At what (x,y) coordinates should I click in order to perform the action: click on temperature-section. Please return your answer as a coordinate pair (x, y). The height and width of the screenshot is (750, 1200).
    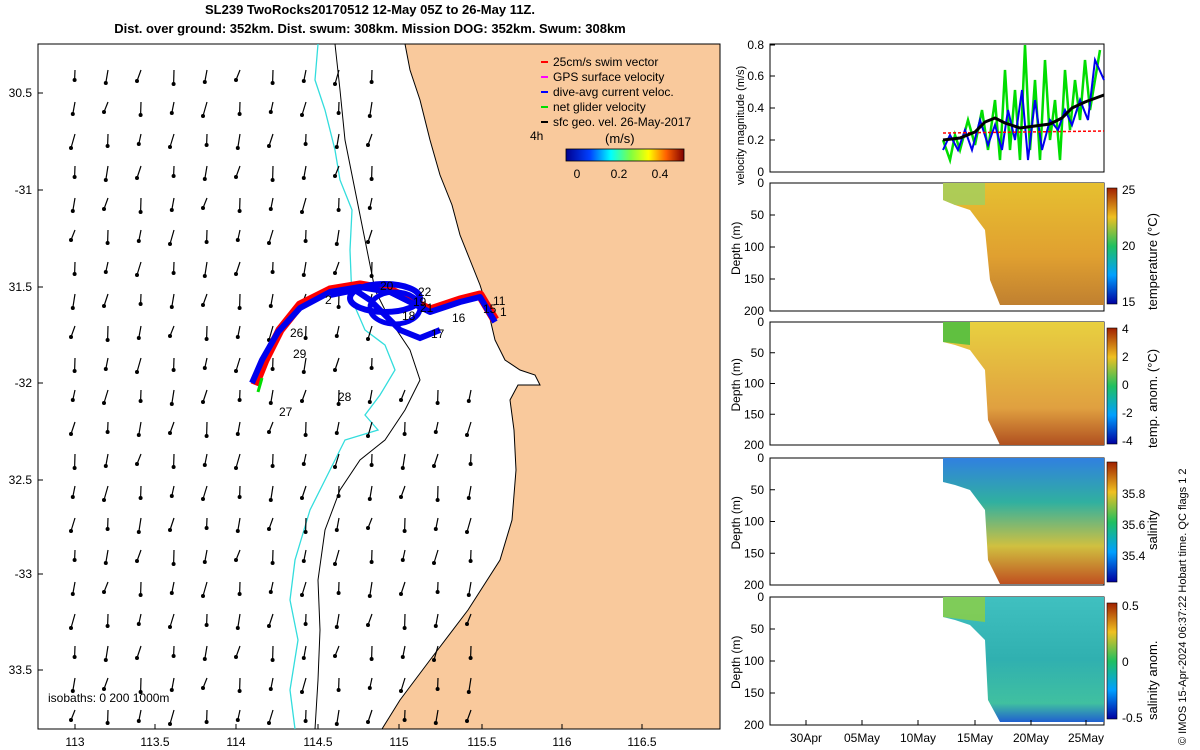
    Looking at the image, I should click on (1023, 244).